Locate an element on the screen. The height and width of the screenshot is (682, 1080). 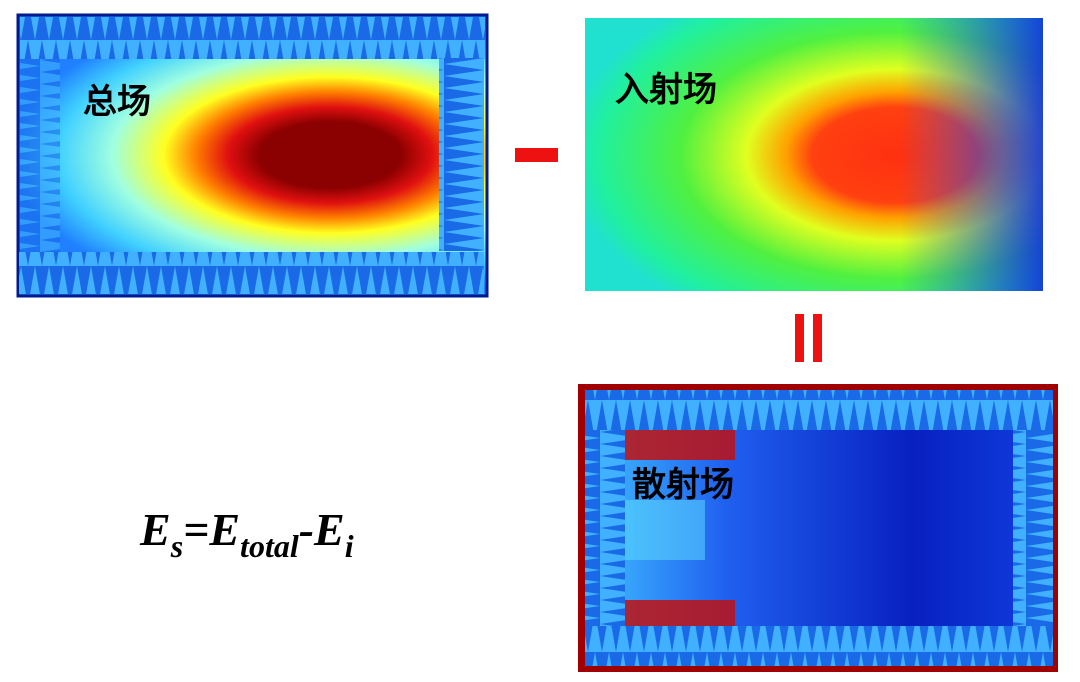
operator: = is located at coordinates (196, 529).